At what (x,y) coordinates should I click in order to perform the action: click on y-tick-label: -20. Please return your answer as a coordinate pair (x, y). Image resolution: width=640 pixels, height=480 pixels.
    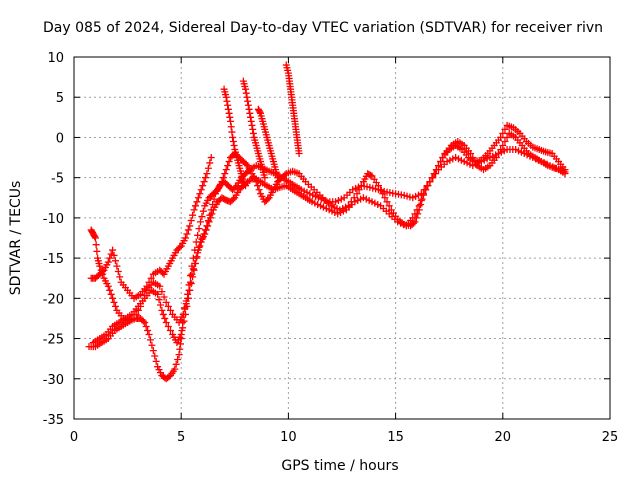
    Looking at the image, I should click on (53, 299).